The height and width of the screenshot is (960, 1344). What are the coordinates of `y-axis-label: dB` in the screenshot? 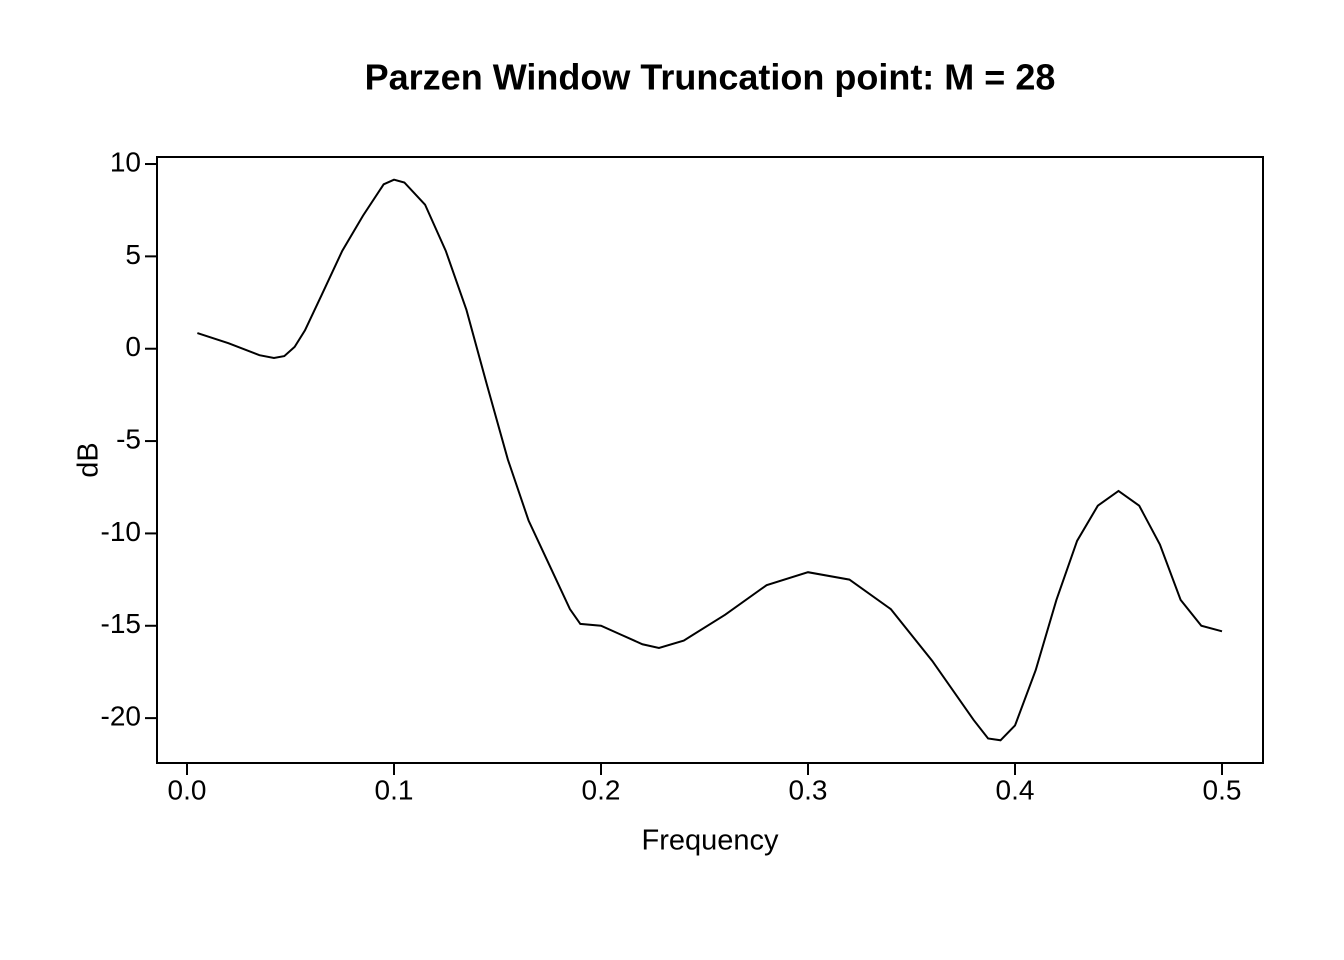 It's located at (89, 459).